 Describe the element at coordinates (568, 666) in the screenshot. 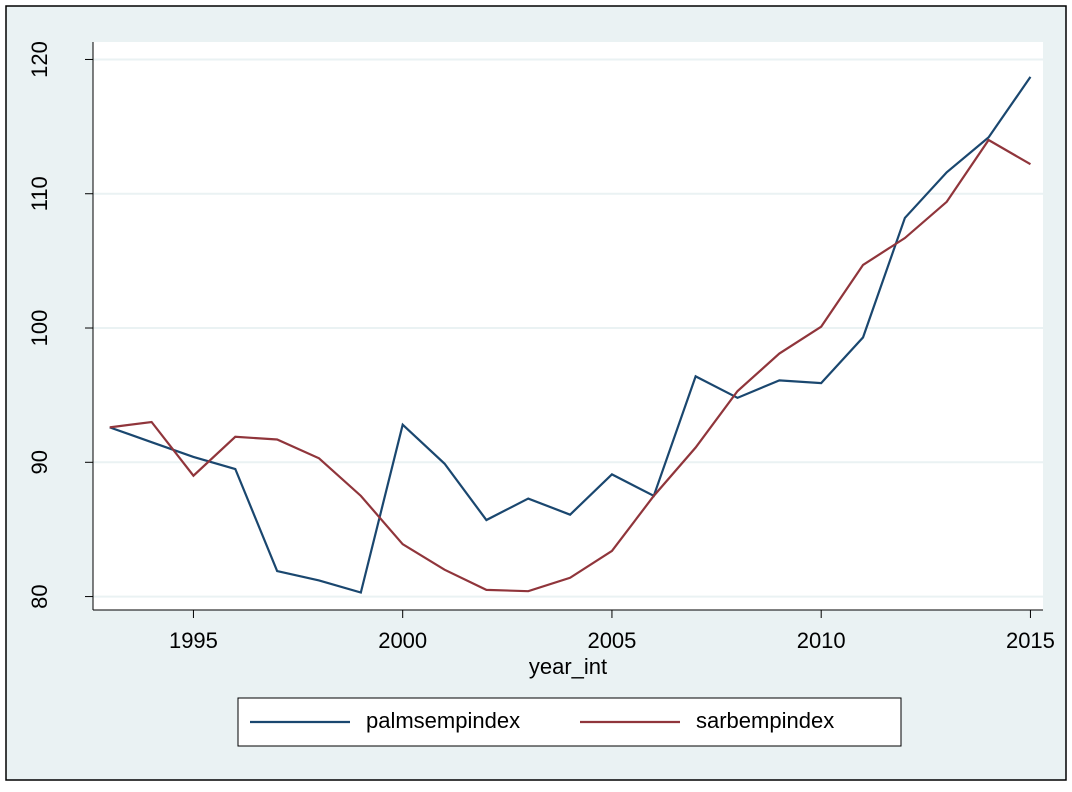

I see `x-axis-title: year_int` at that location.